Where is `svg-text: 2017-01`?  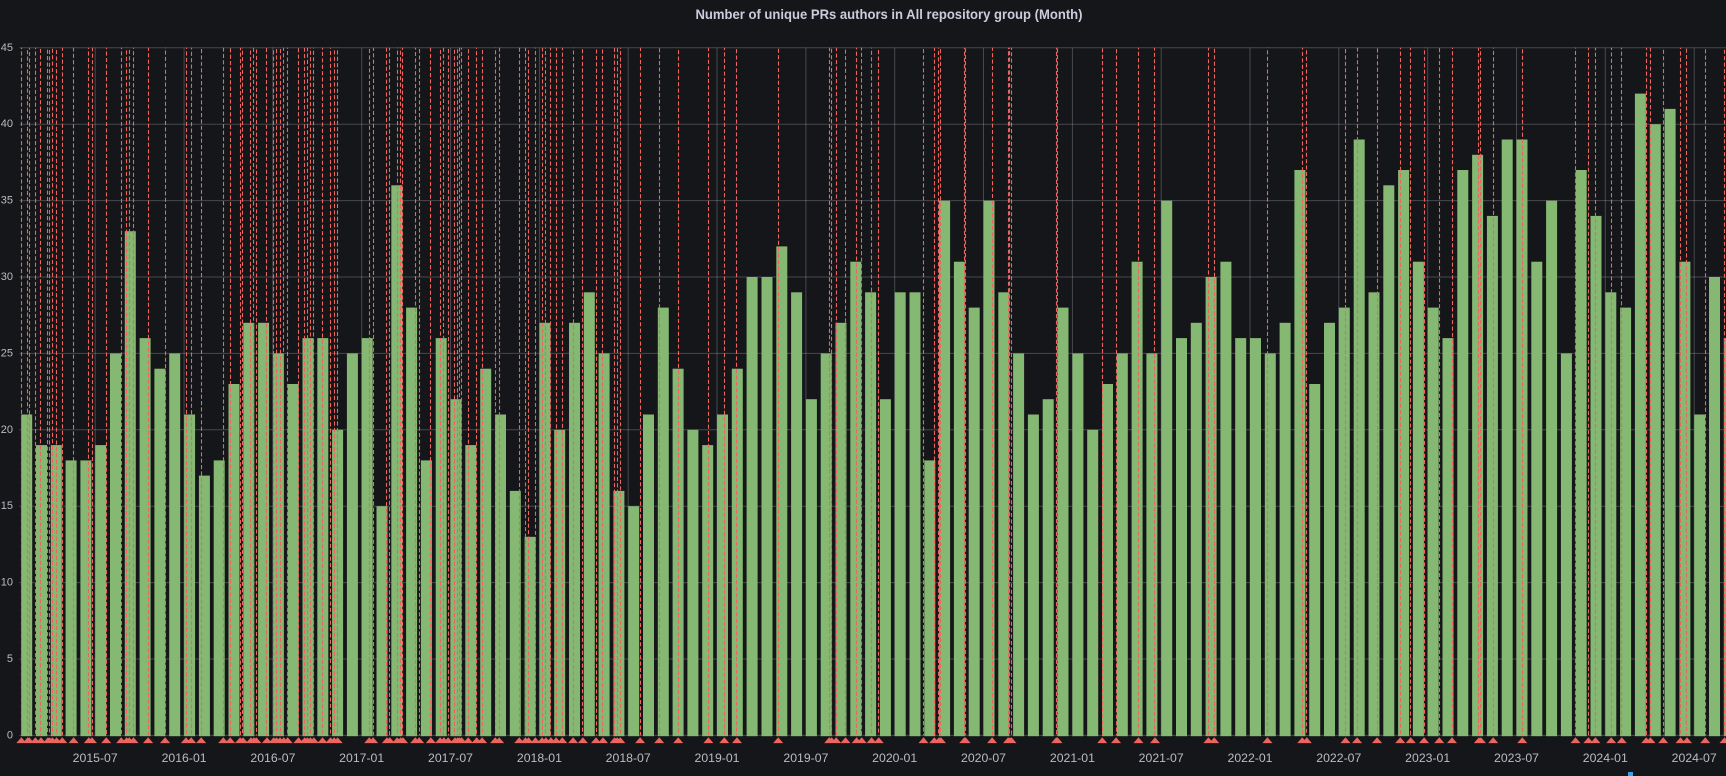 svg-text: 2017-01 is located at coordinates (361, 758).